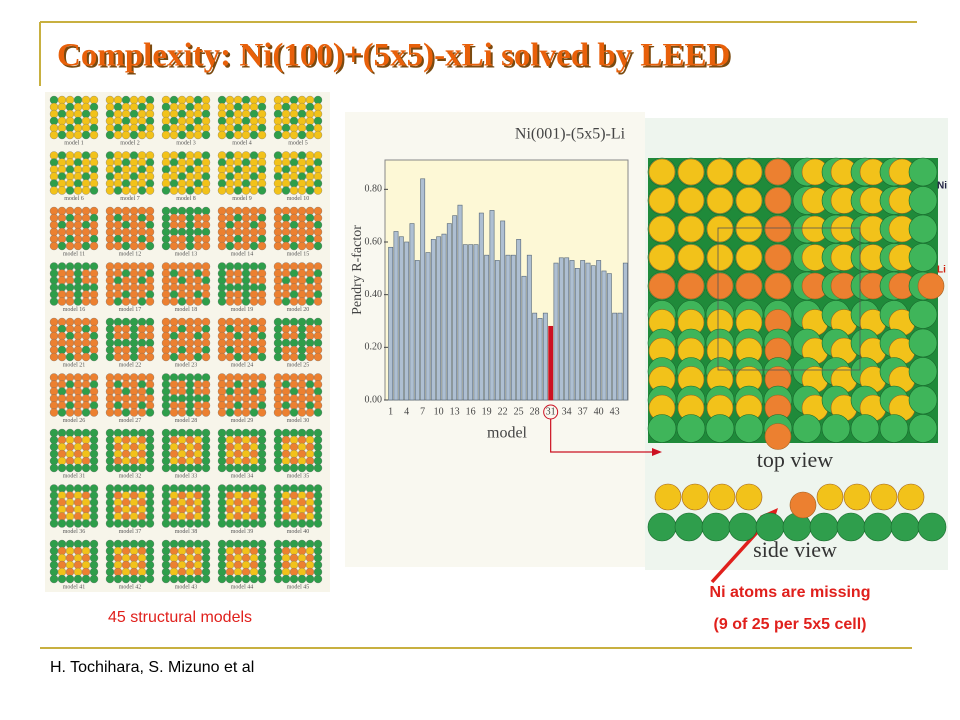  I want to click on x-tick-label: 34, so click(567, 411).